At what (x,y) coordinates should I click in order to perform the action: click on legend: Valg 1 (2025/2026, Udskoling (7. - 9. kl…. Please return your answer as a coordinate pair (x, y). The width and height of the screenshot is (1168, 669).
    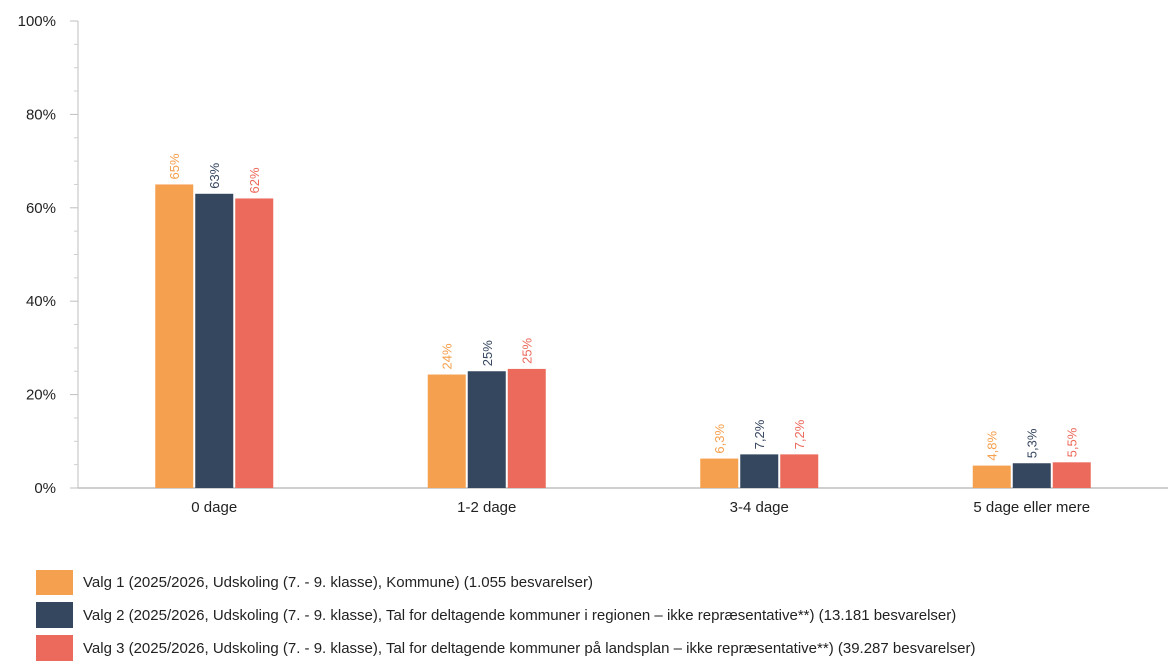
    Looking at the image, I should click on (602, 619).